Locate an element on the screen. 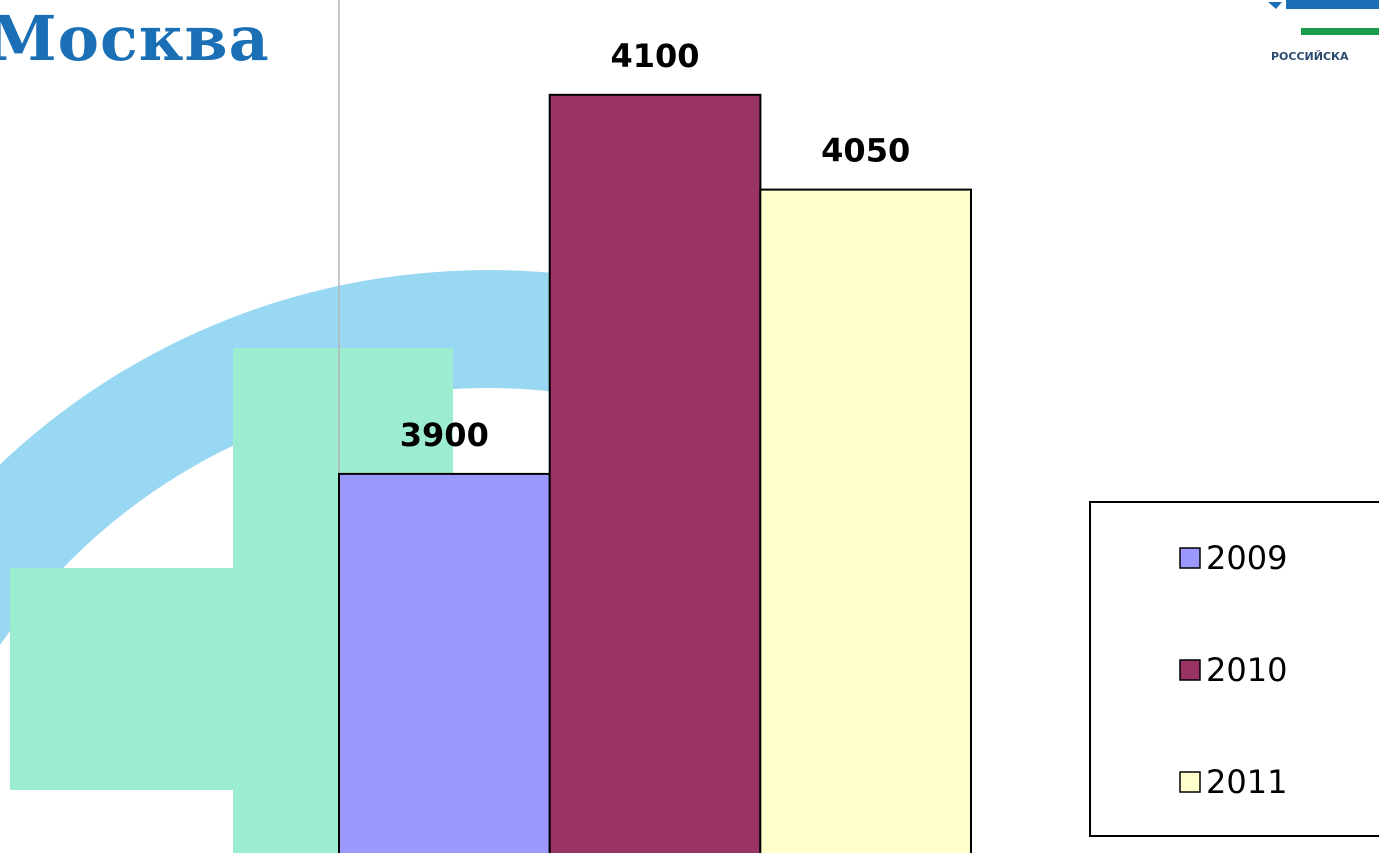 The image size is (1379, 857). legend-label-2009: 2009 is located at coordinates (1246, 558).